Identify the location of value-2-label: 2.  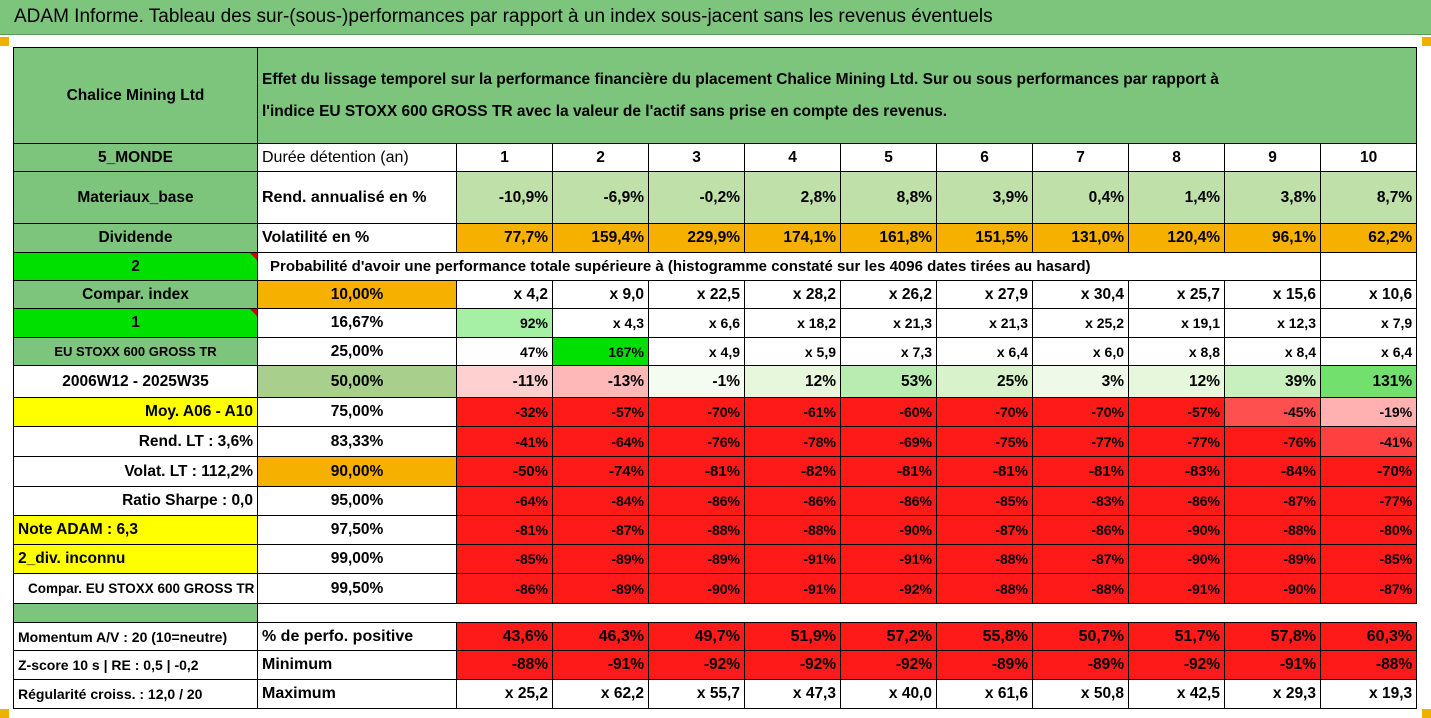
(135, 266).